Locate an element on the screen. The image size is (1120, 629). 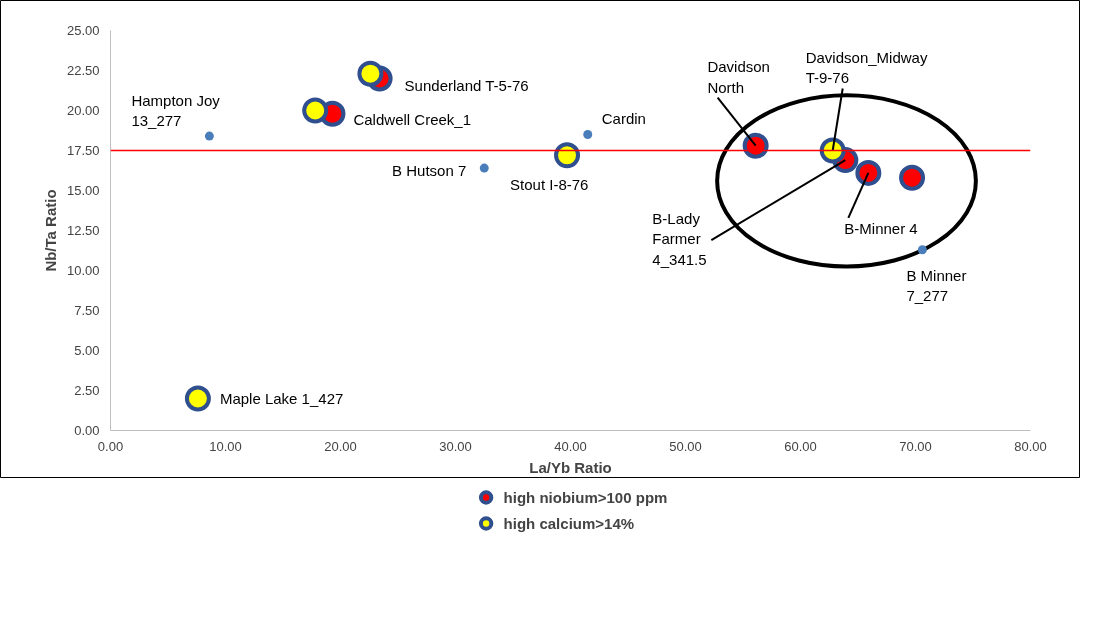
x-tick-label: 70.00 is located at coordinates (915, 446).